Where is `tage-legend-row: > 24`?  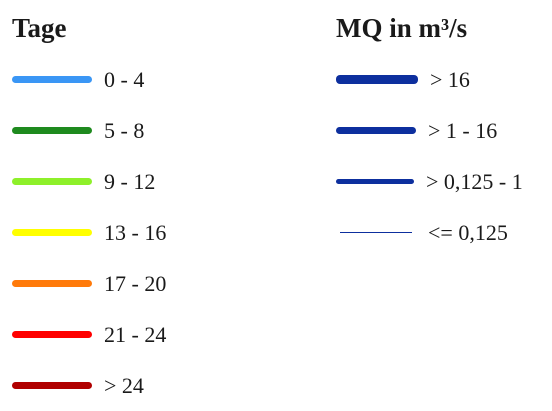
tage-legend-row: > 24 is located at coordinates (89, 385).